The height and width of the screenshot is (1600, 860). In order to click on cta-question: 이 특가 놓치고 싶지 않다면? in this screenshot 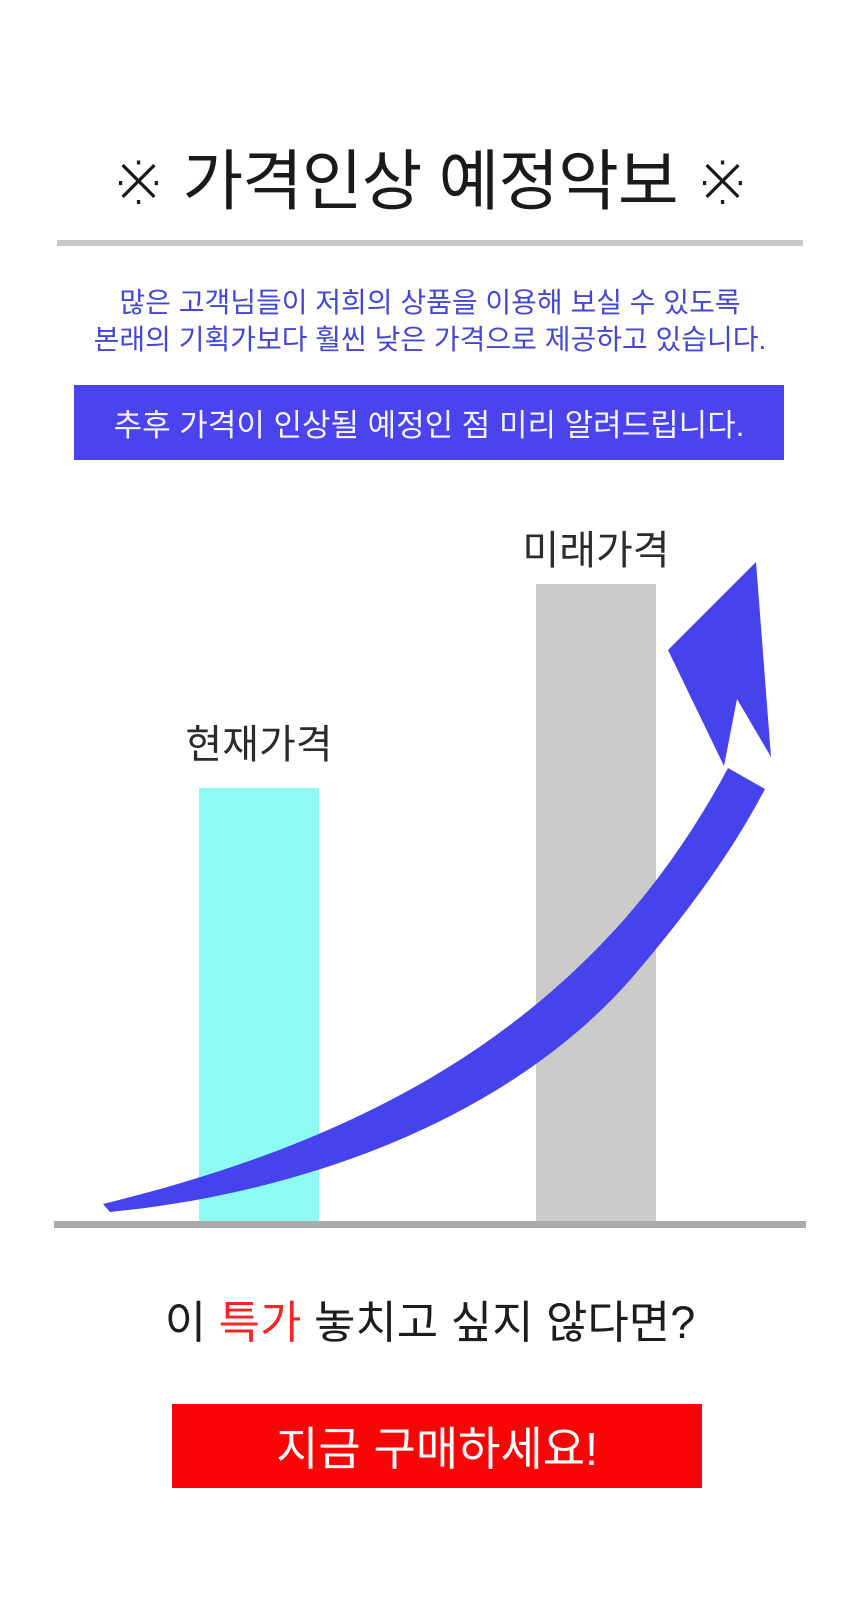, I will do `click(430, 1318)`.